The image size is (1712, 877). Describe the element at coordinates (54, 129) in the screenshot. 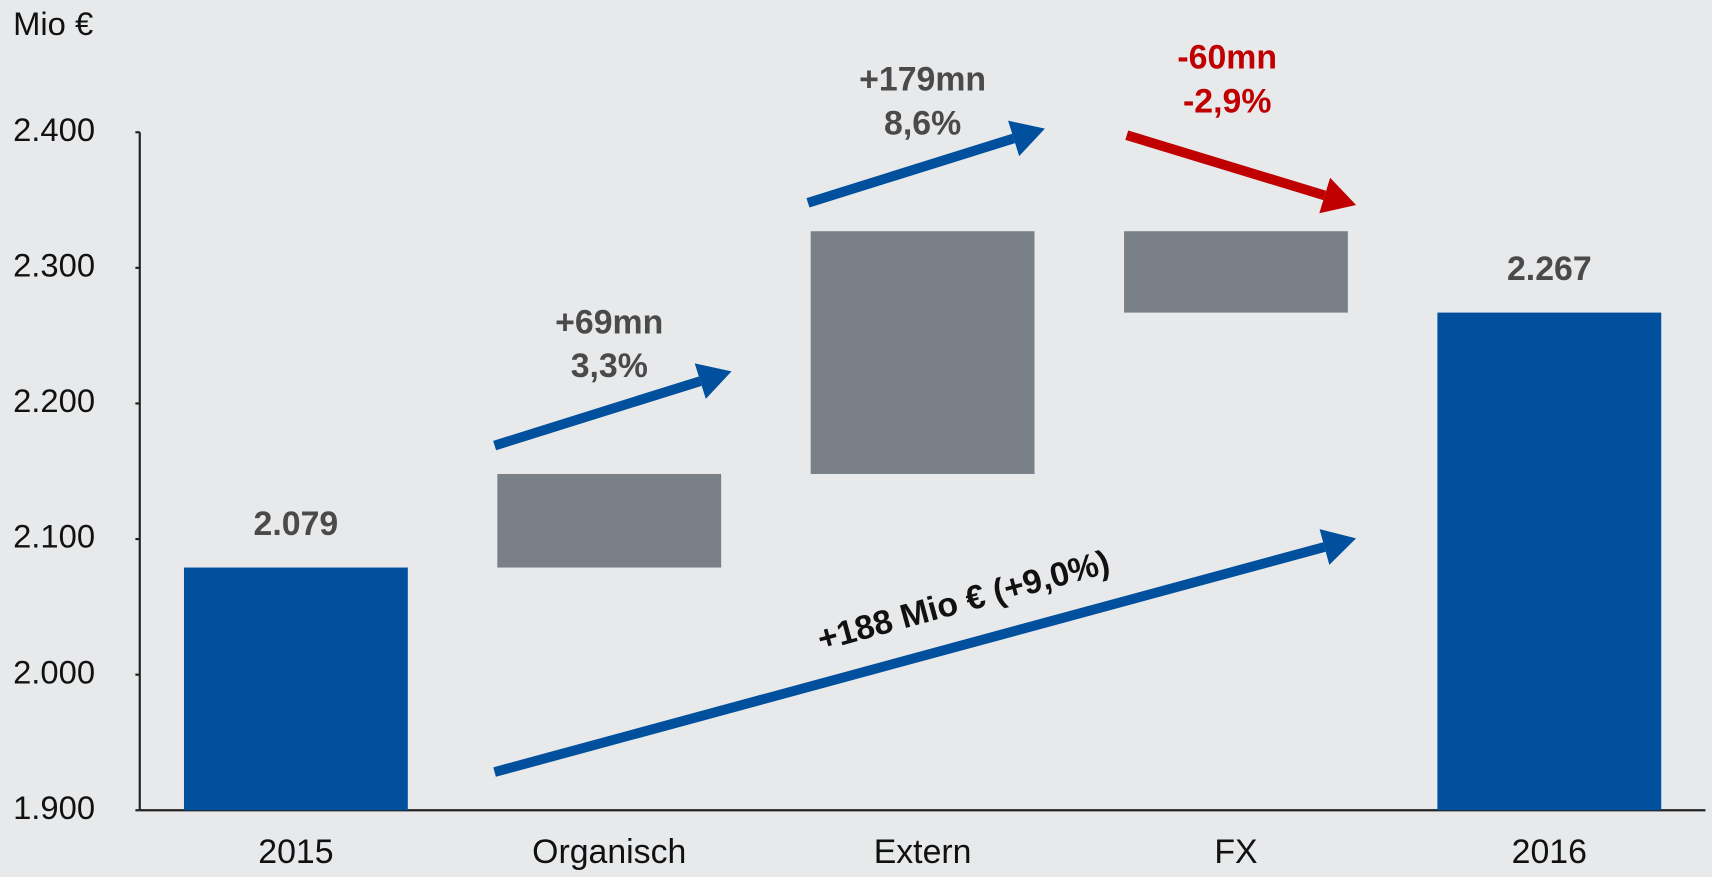

I see `y-tick-label: 2.400` at that location.